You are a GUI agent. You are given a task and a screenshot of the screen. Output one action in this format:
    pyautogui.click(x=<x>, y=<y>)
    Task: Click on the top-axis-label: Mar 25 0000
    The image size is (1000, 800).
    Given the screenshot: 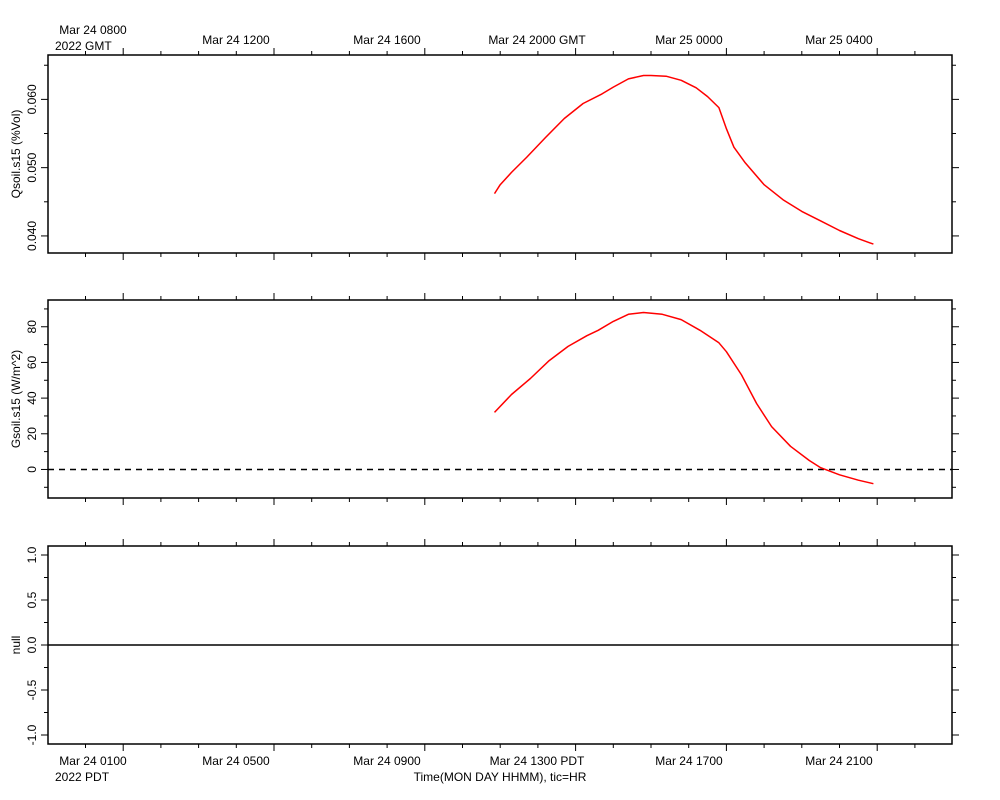 What is the action you would take?
    pyautogui.click(x=689, y=40)
    